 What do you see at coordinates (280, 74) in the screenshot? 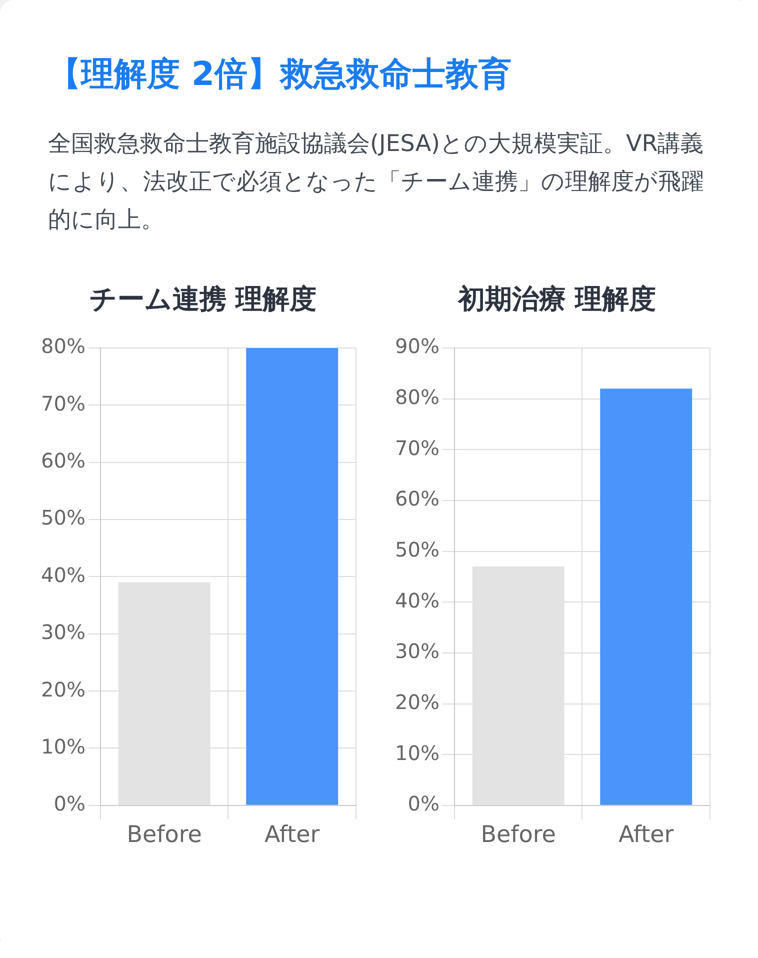
I see `text: 【理解度 2倍】救急救命士教育` at bounding box center [280, 74].